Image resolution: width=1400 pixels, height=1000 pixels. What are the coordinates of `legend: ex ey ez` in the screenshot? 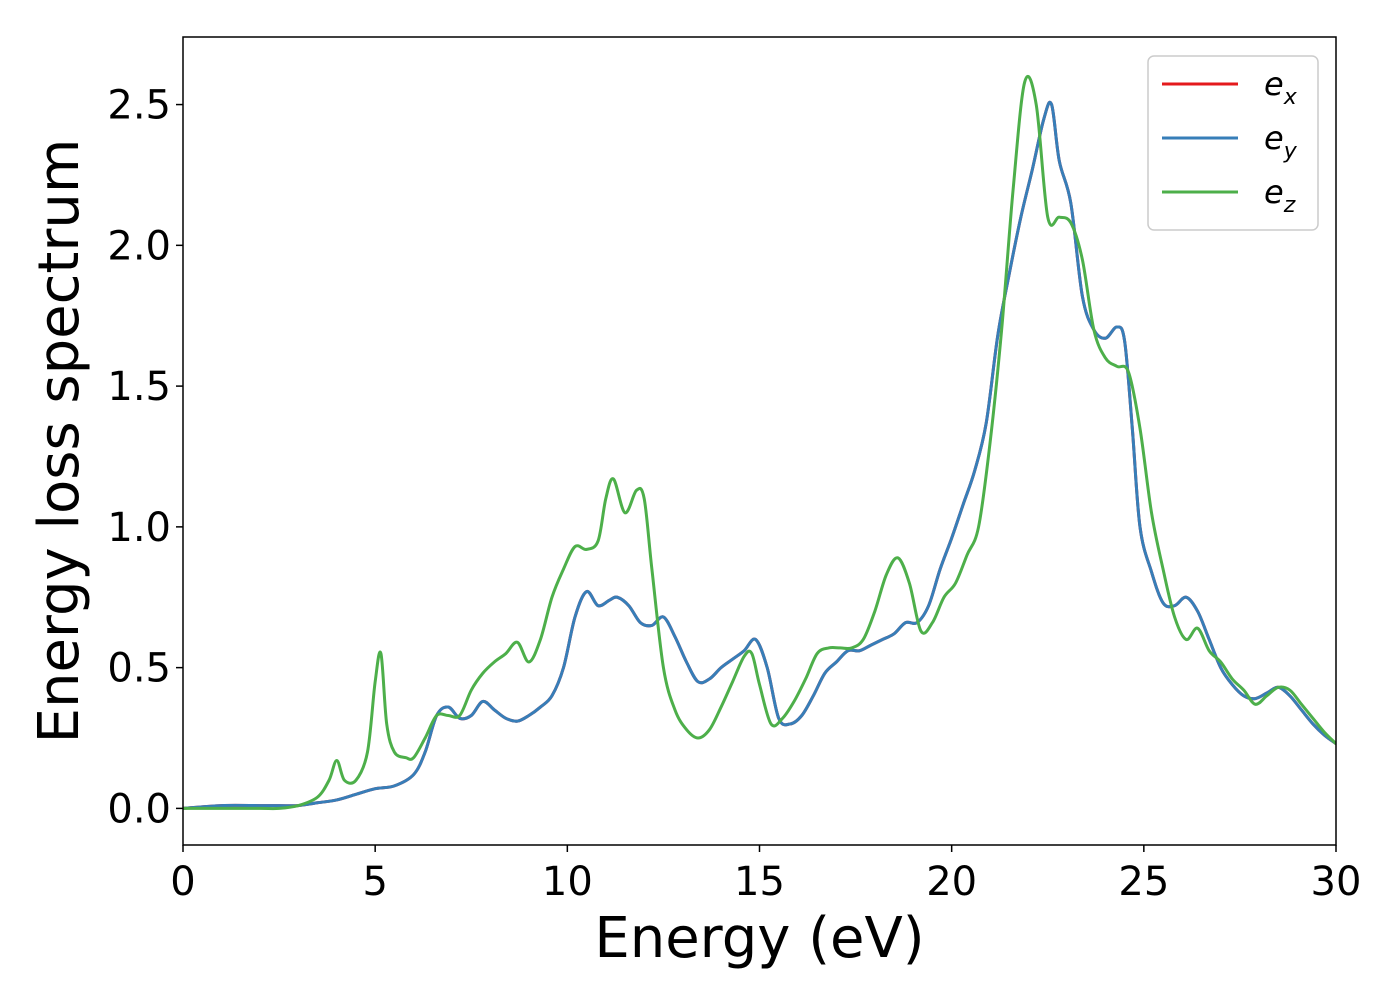 It's located at (1233, 143).